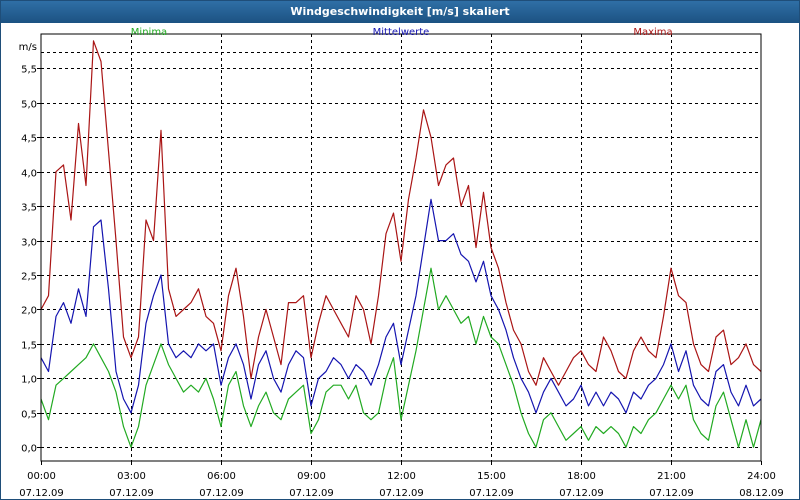  I want to click on legend-maxima: Maxima, so click(652, 32).